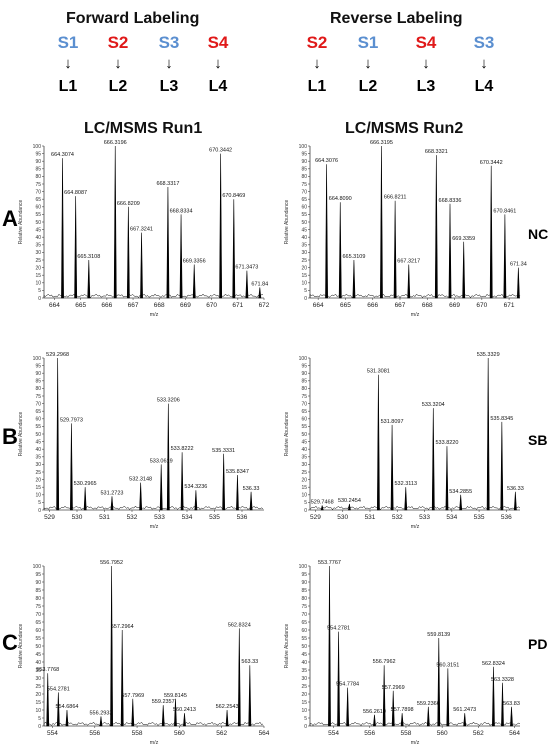  Describe the element at coordinates (372, 305) in the screenshot. I see `x-tick-label: 666` at that location.